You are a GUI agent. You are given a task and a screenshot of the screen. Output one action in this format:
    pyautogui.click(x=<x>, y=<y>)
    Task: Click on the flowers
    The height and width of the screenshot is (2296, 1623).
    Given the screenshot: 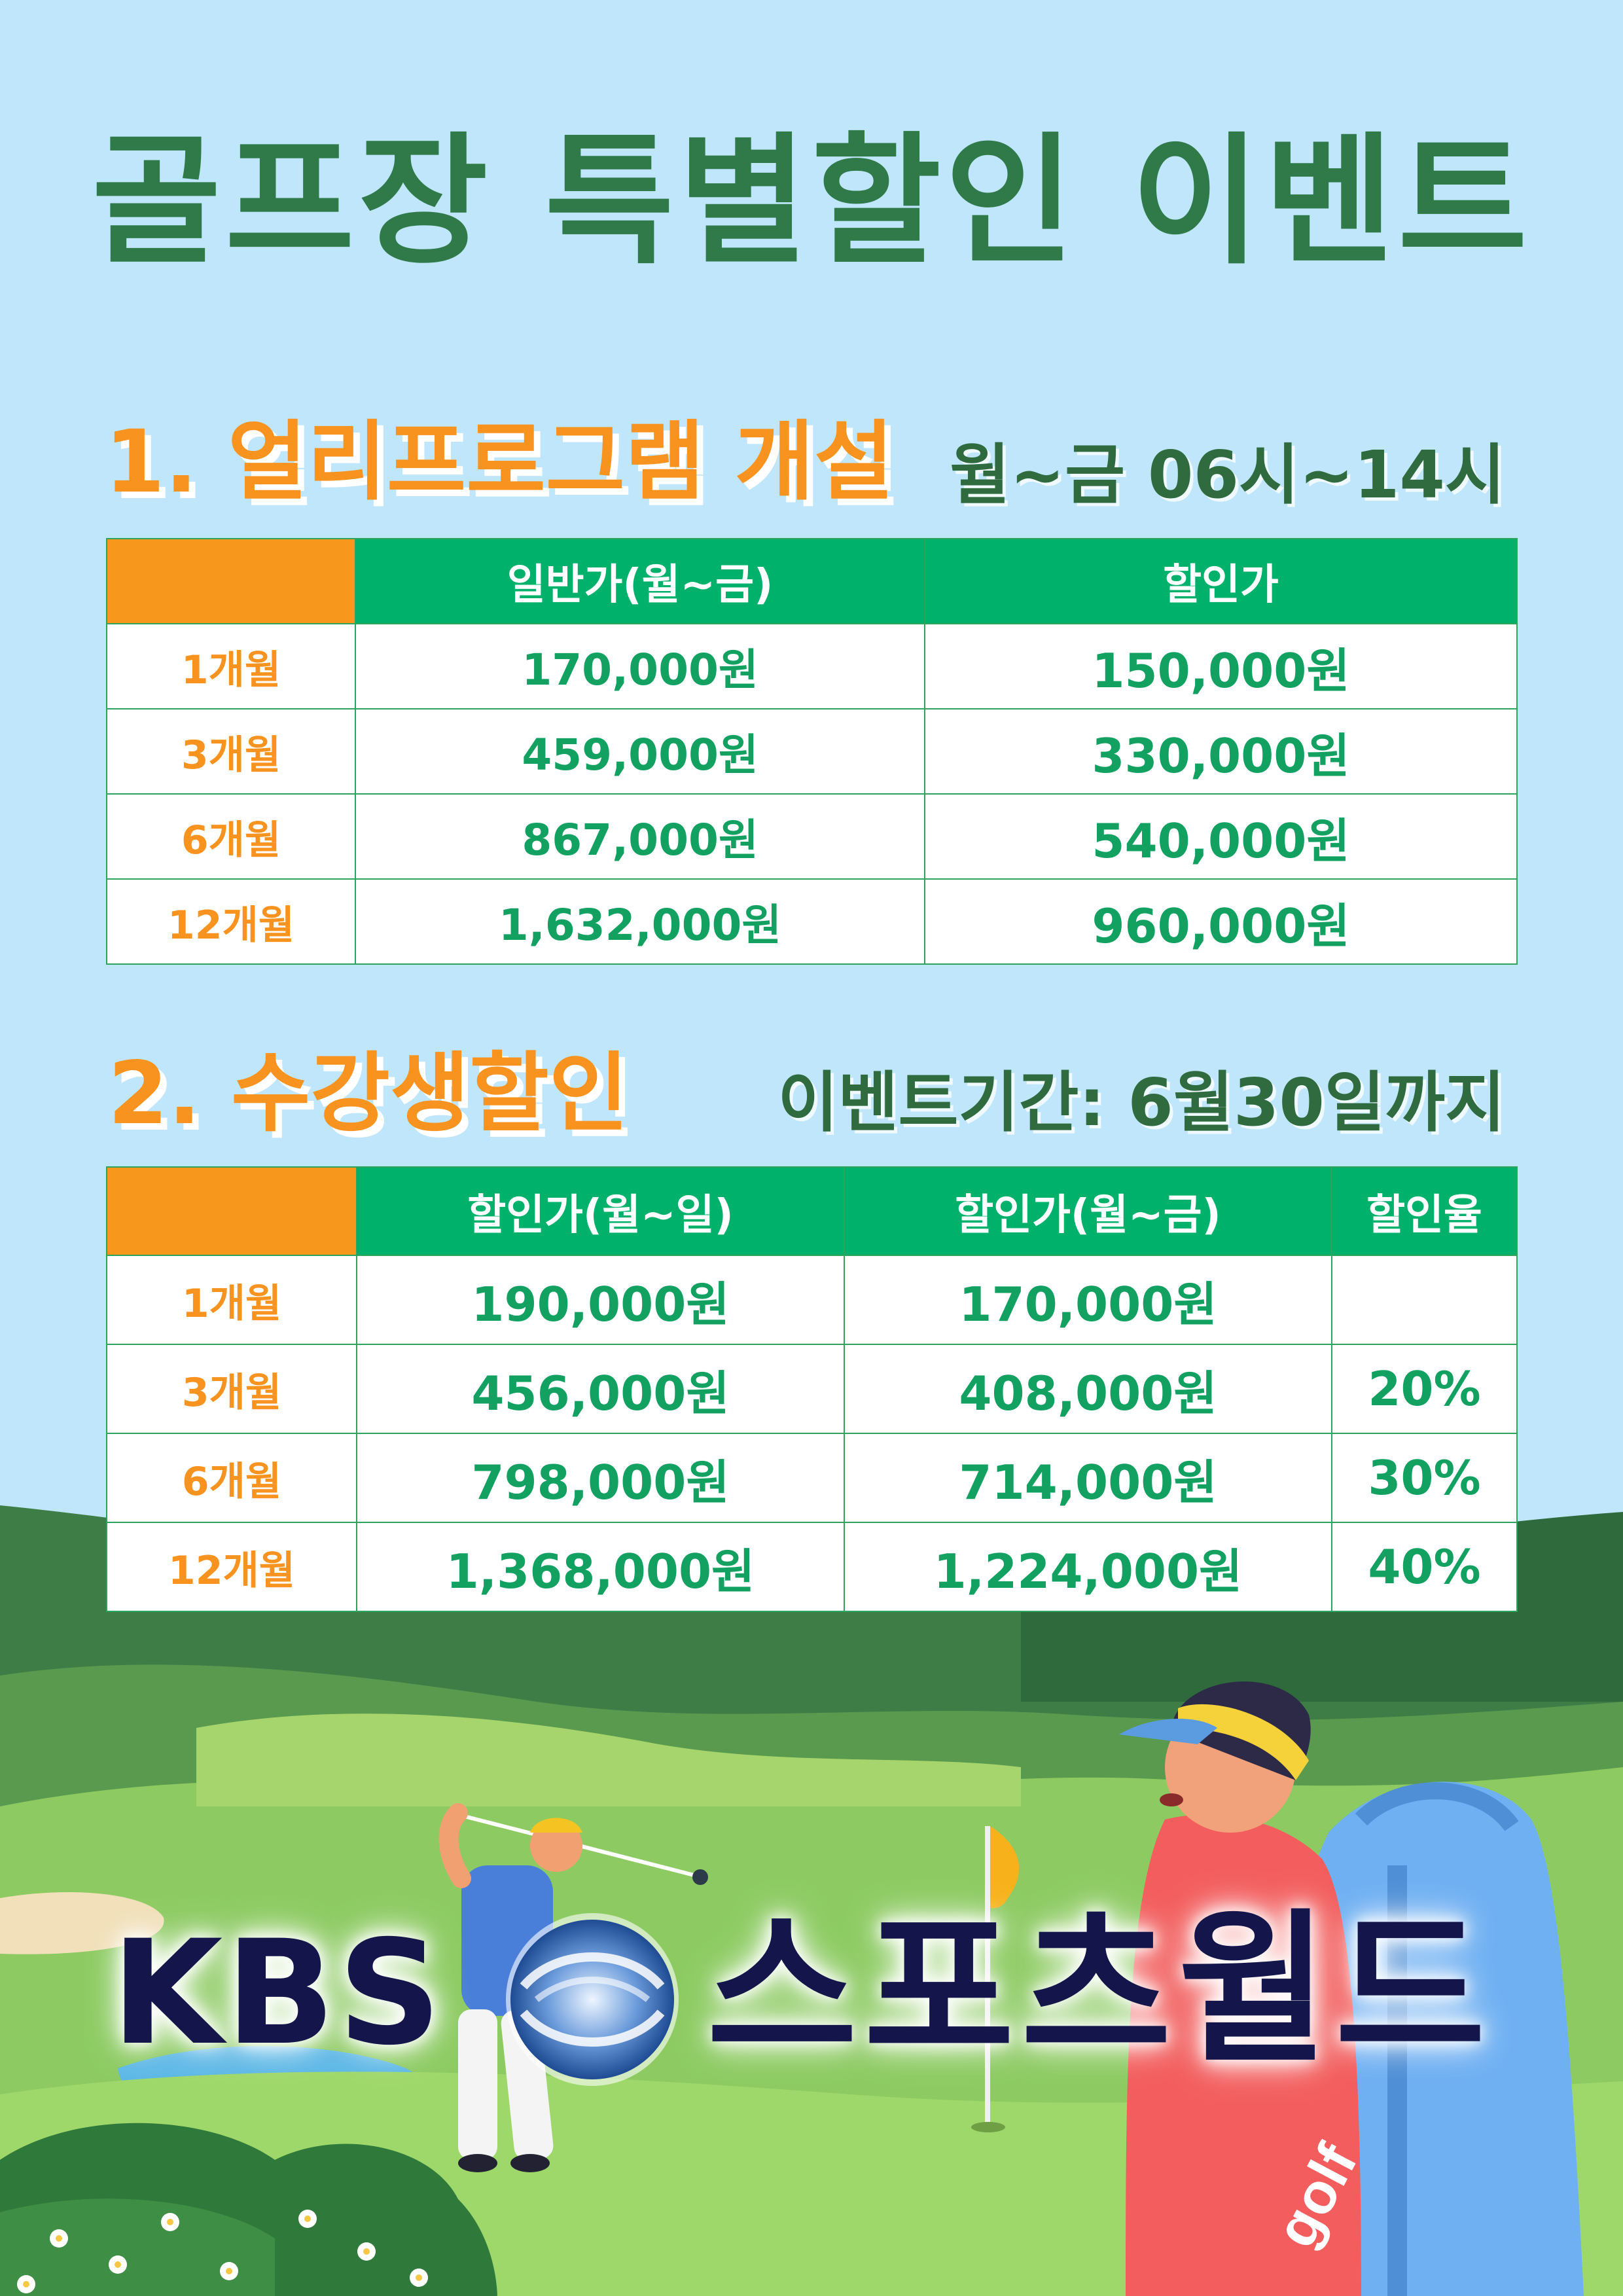 What is the action you would take?
    pyautogui.click(x=222, y=2251)
    